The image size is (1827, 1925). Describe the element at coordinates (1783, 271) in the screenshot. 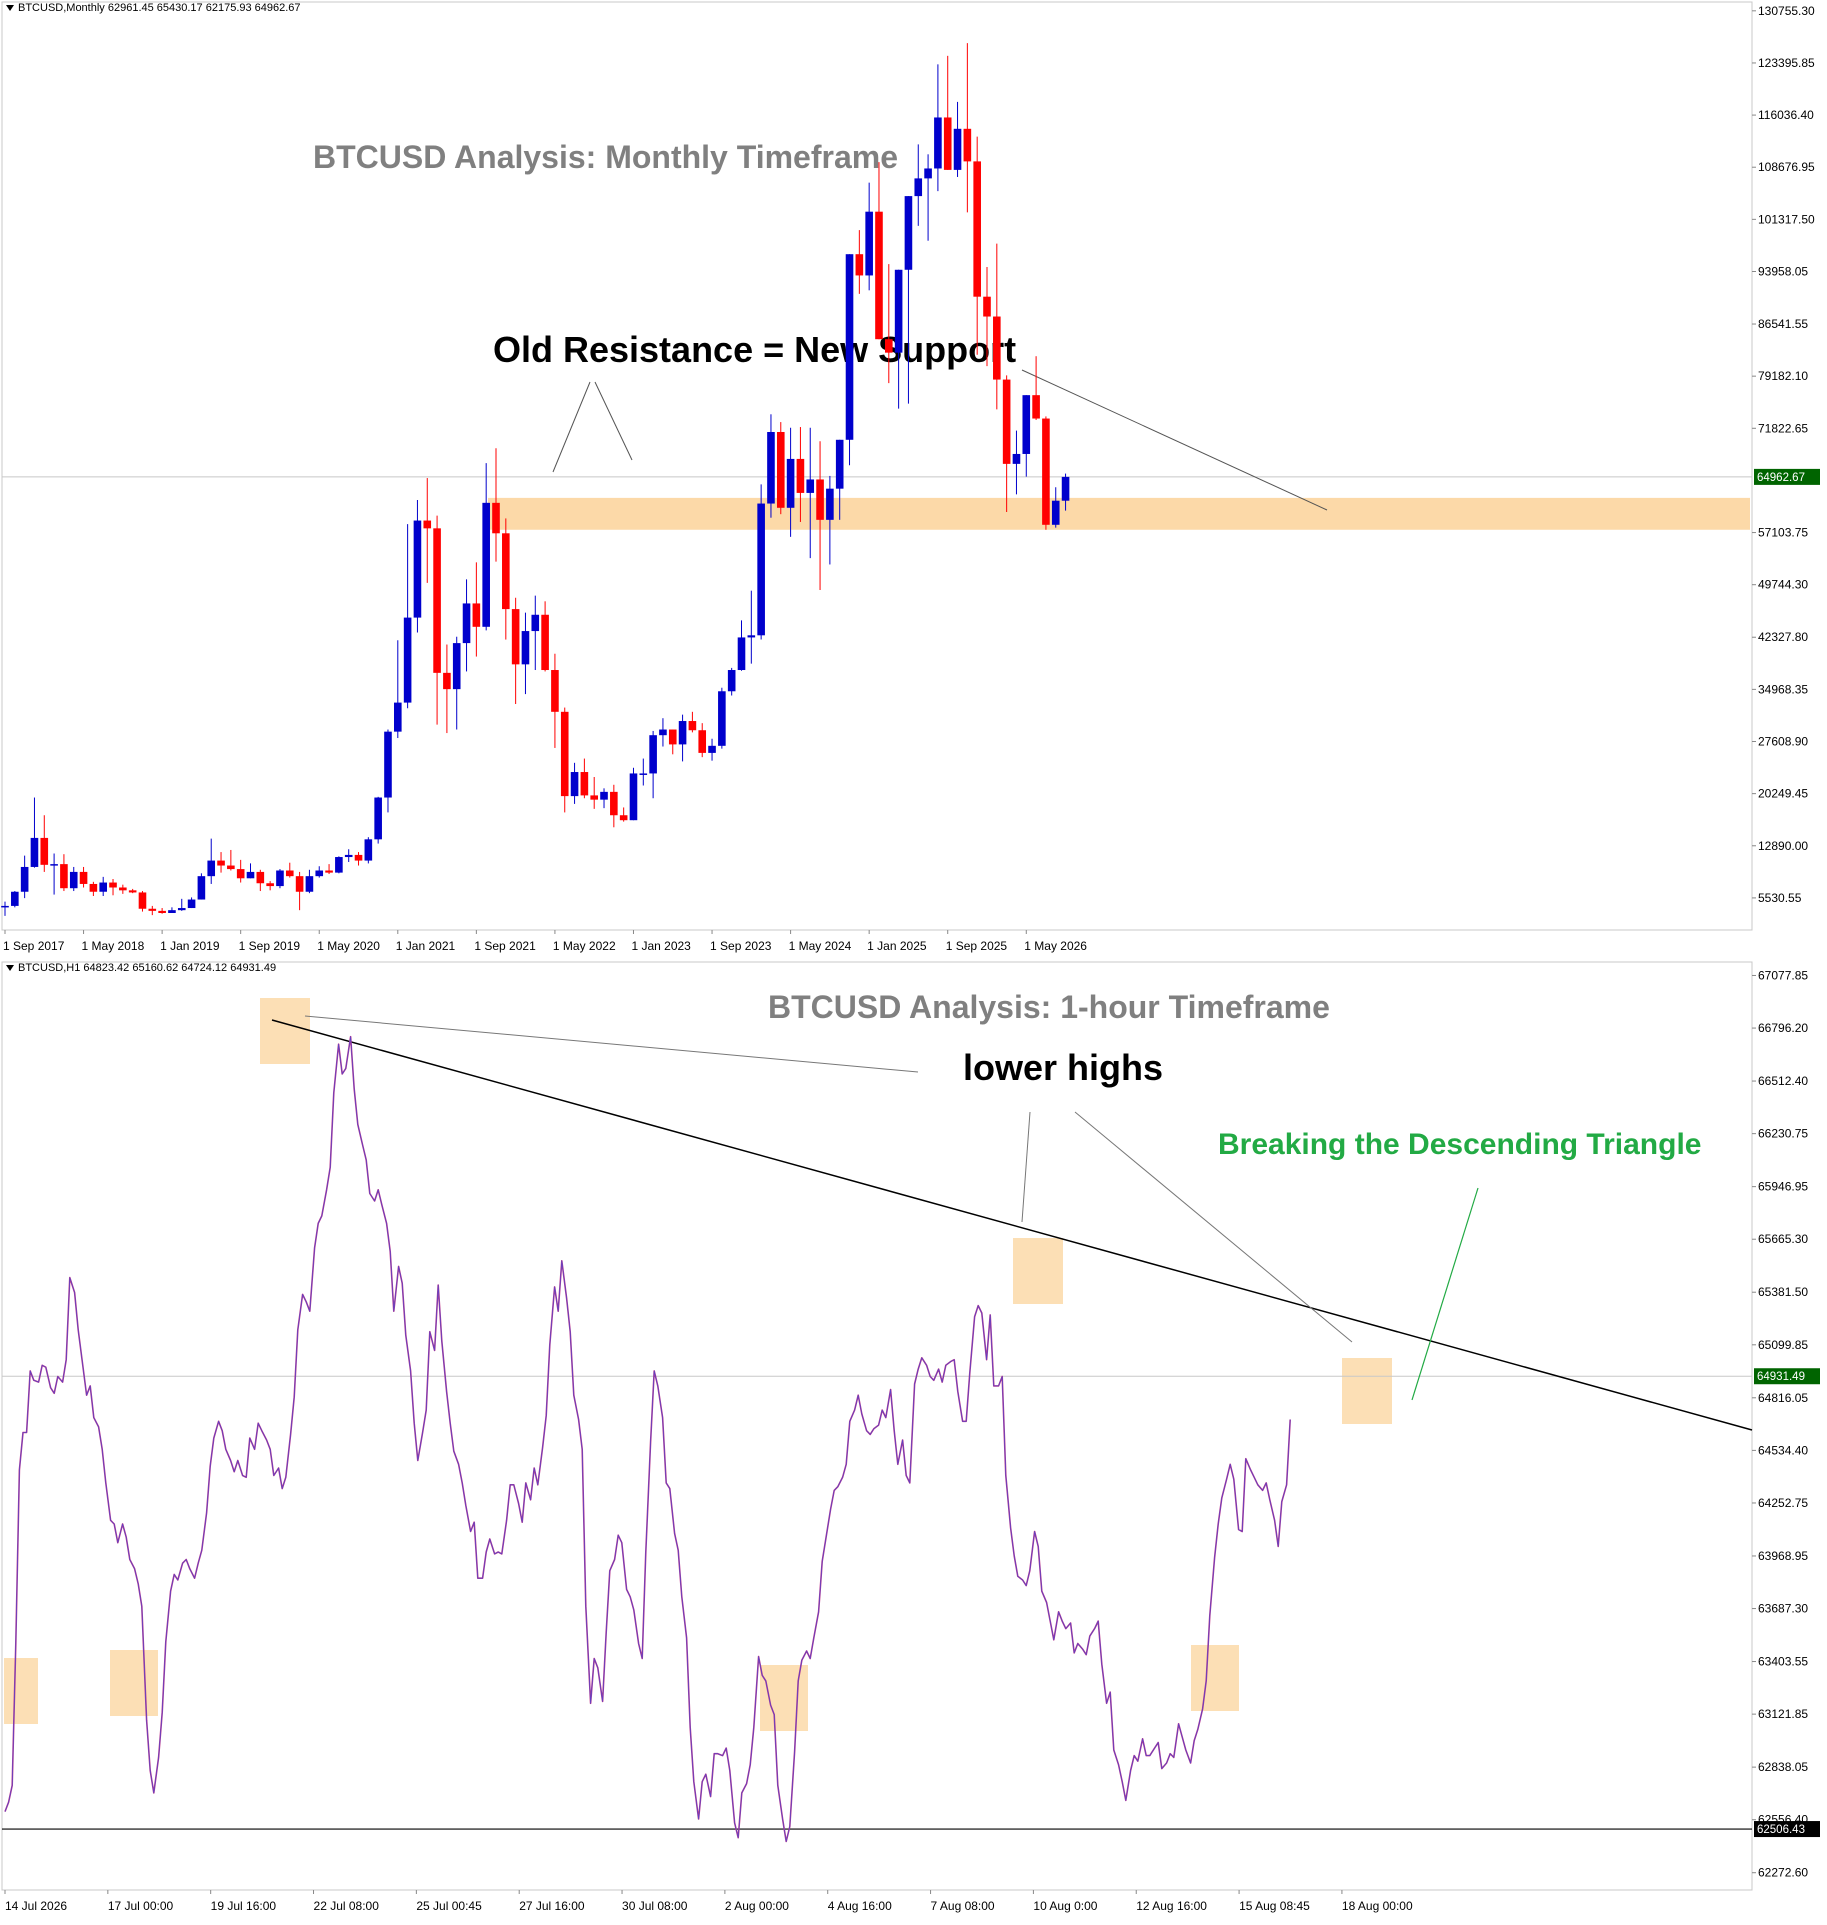

I see `y-tick-label: 93958.05` at that location.